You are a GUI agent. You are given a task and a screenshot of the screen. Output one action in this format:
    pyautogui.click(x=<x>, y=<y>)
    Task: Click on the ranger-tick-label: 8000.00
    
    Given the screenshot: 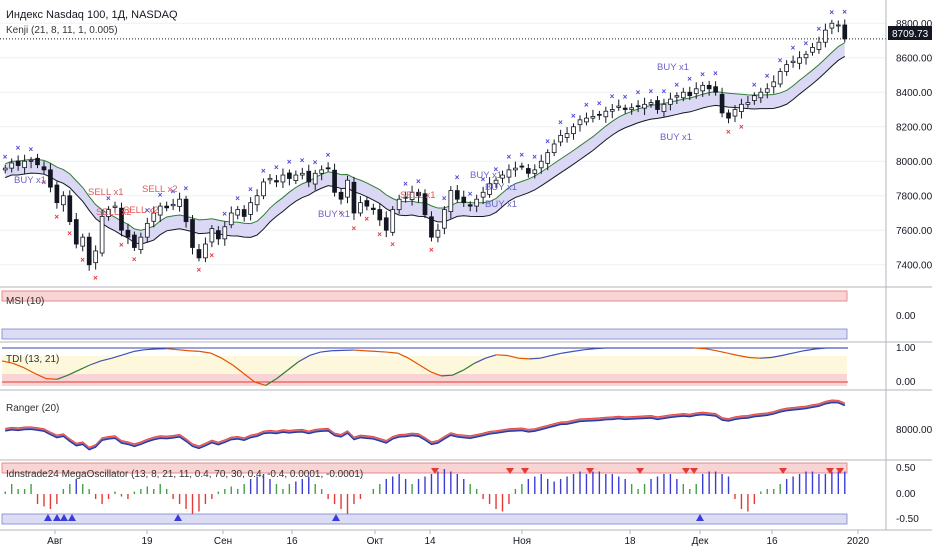 What is the action you would take?
    pyautogui.click(x=914, y=430)
    